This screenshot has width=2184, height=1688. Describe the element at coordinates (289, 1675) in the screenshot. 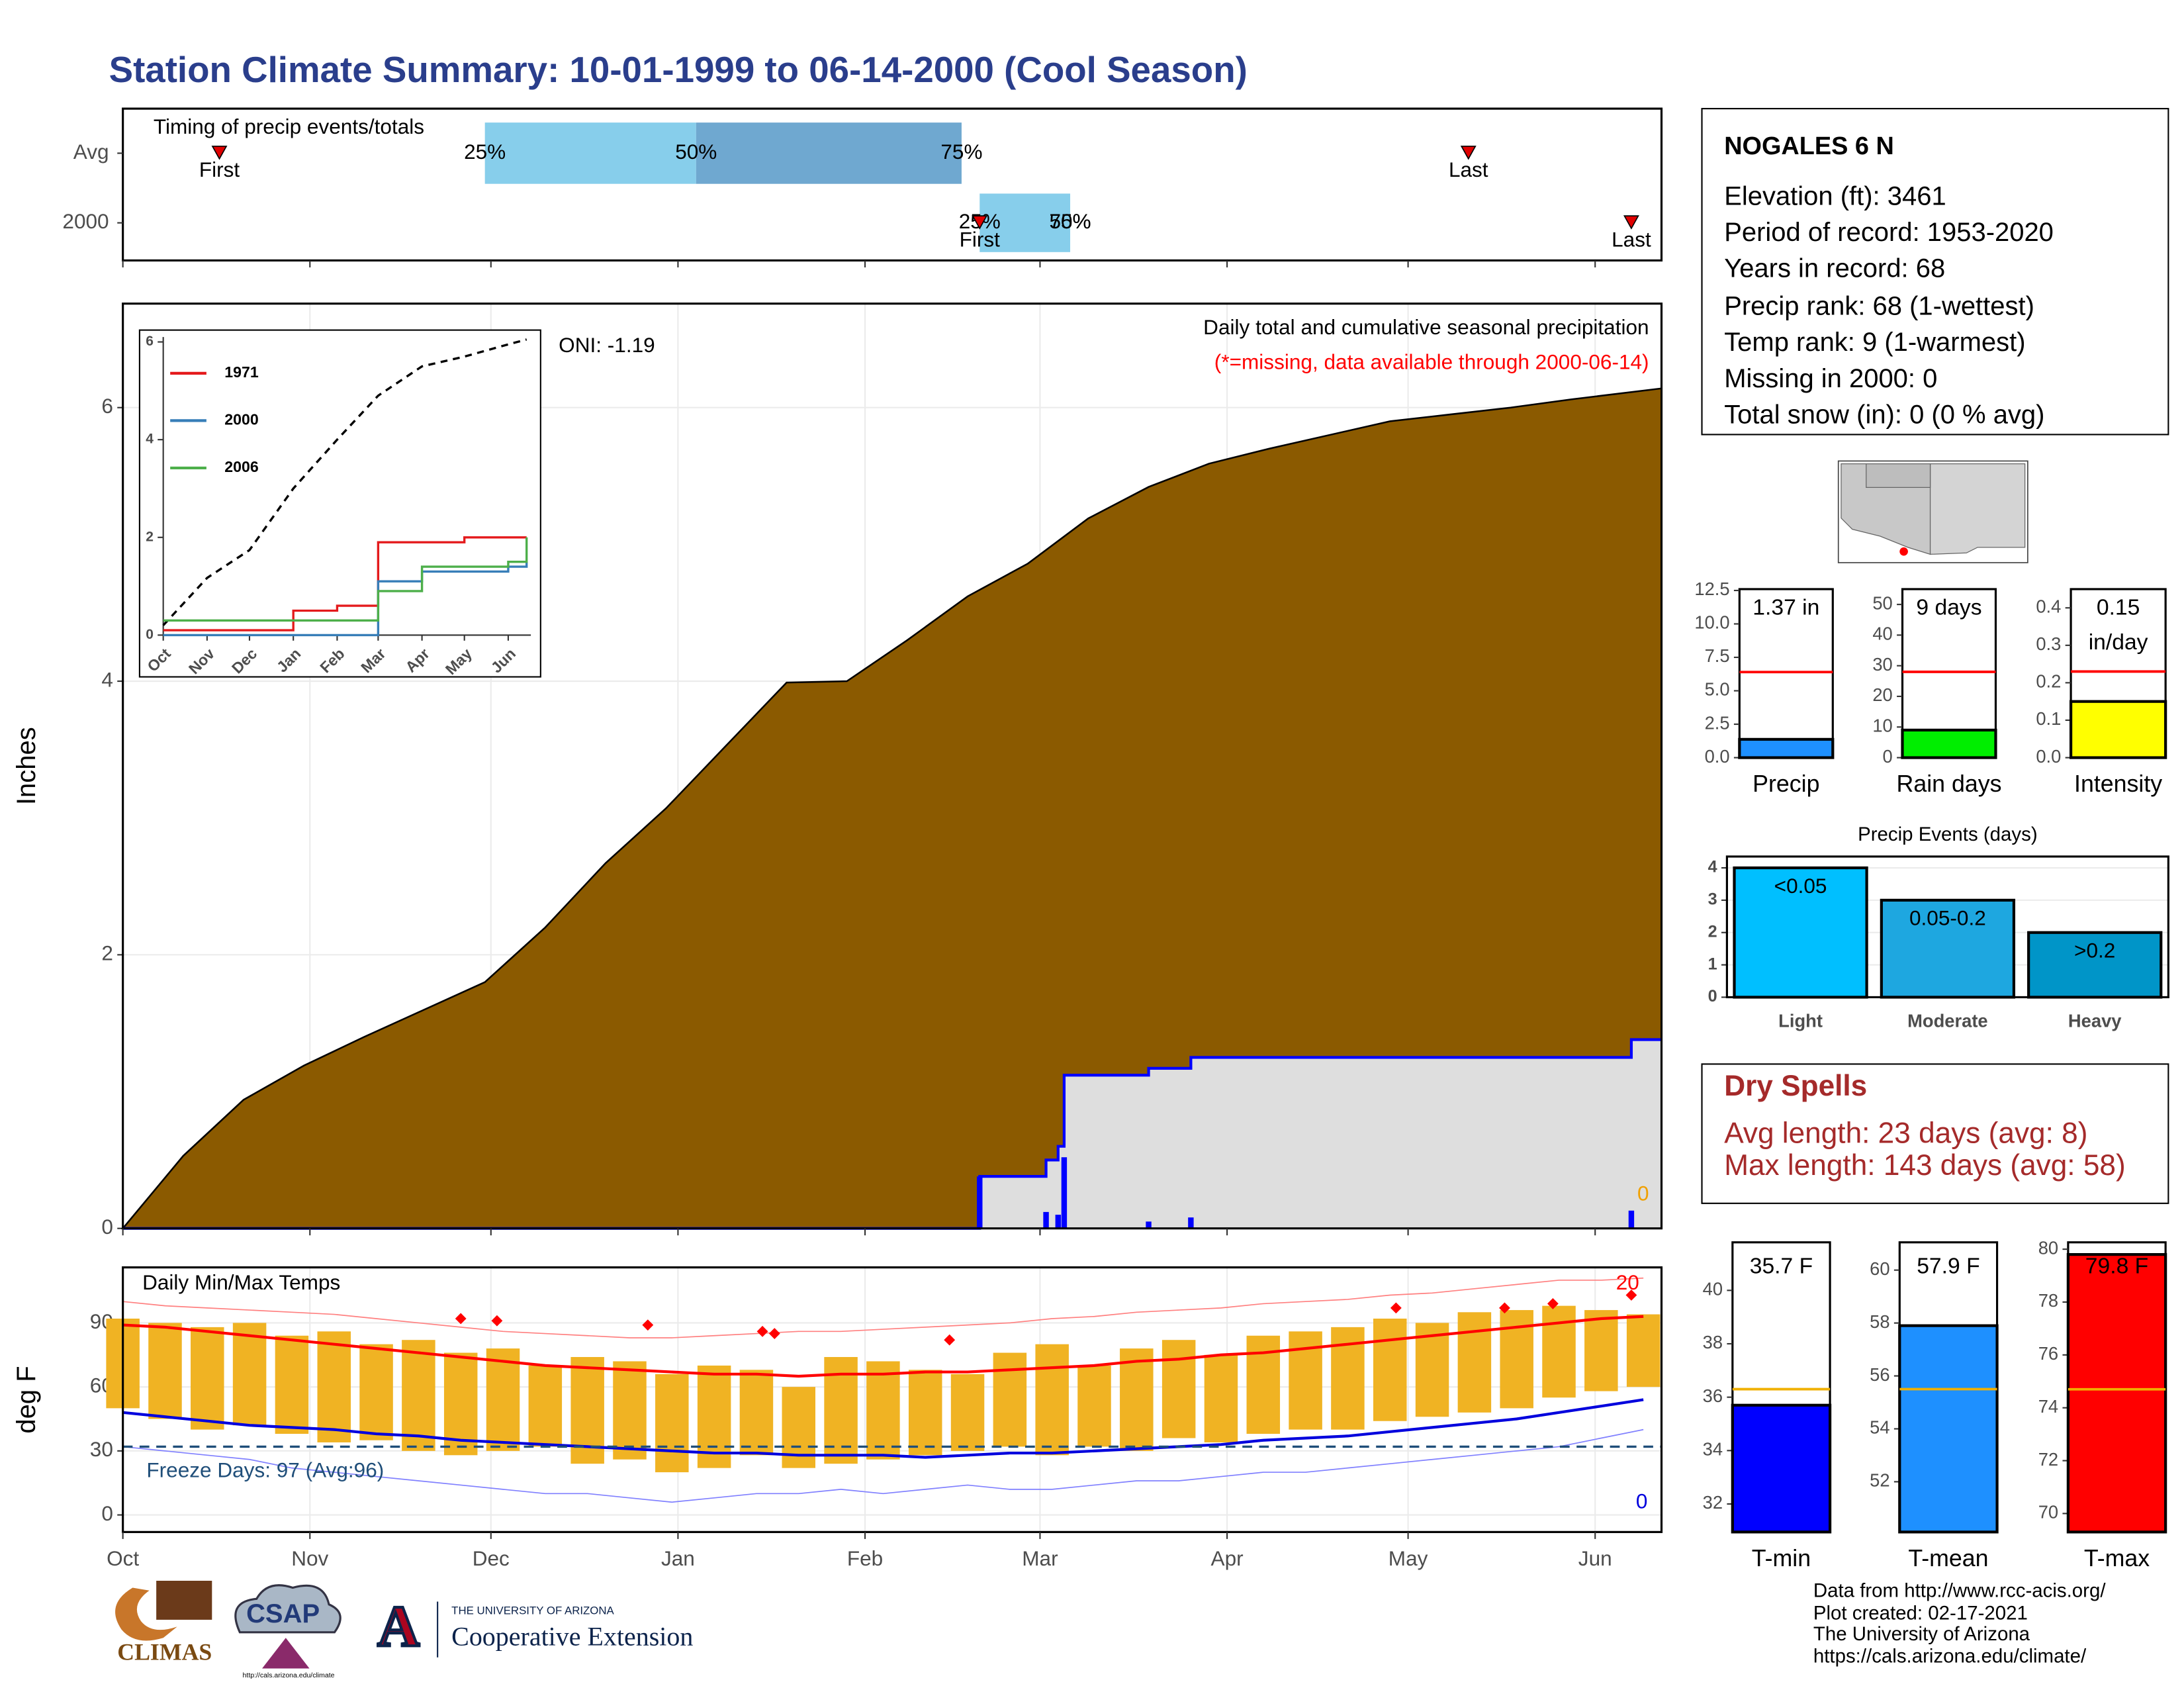

I see `logo-text: http://cals.arizona.edu/climate` at that location.